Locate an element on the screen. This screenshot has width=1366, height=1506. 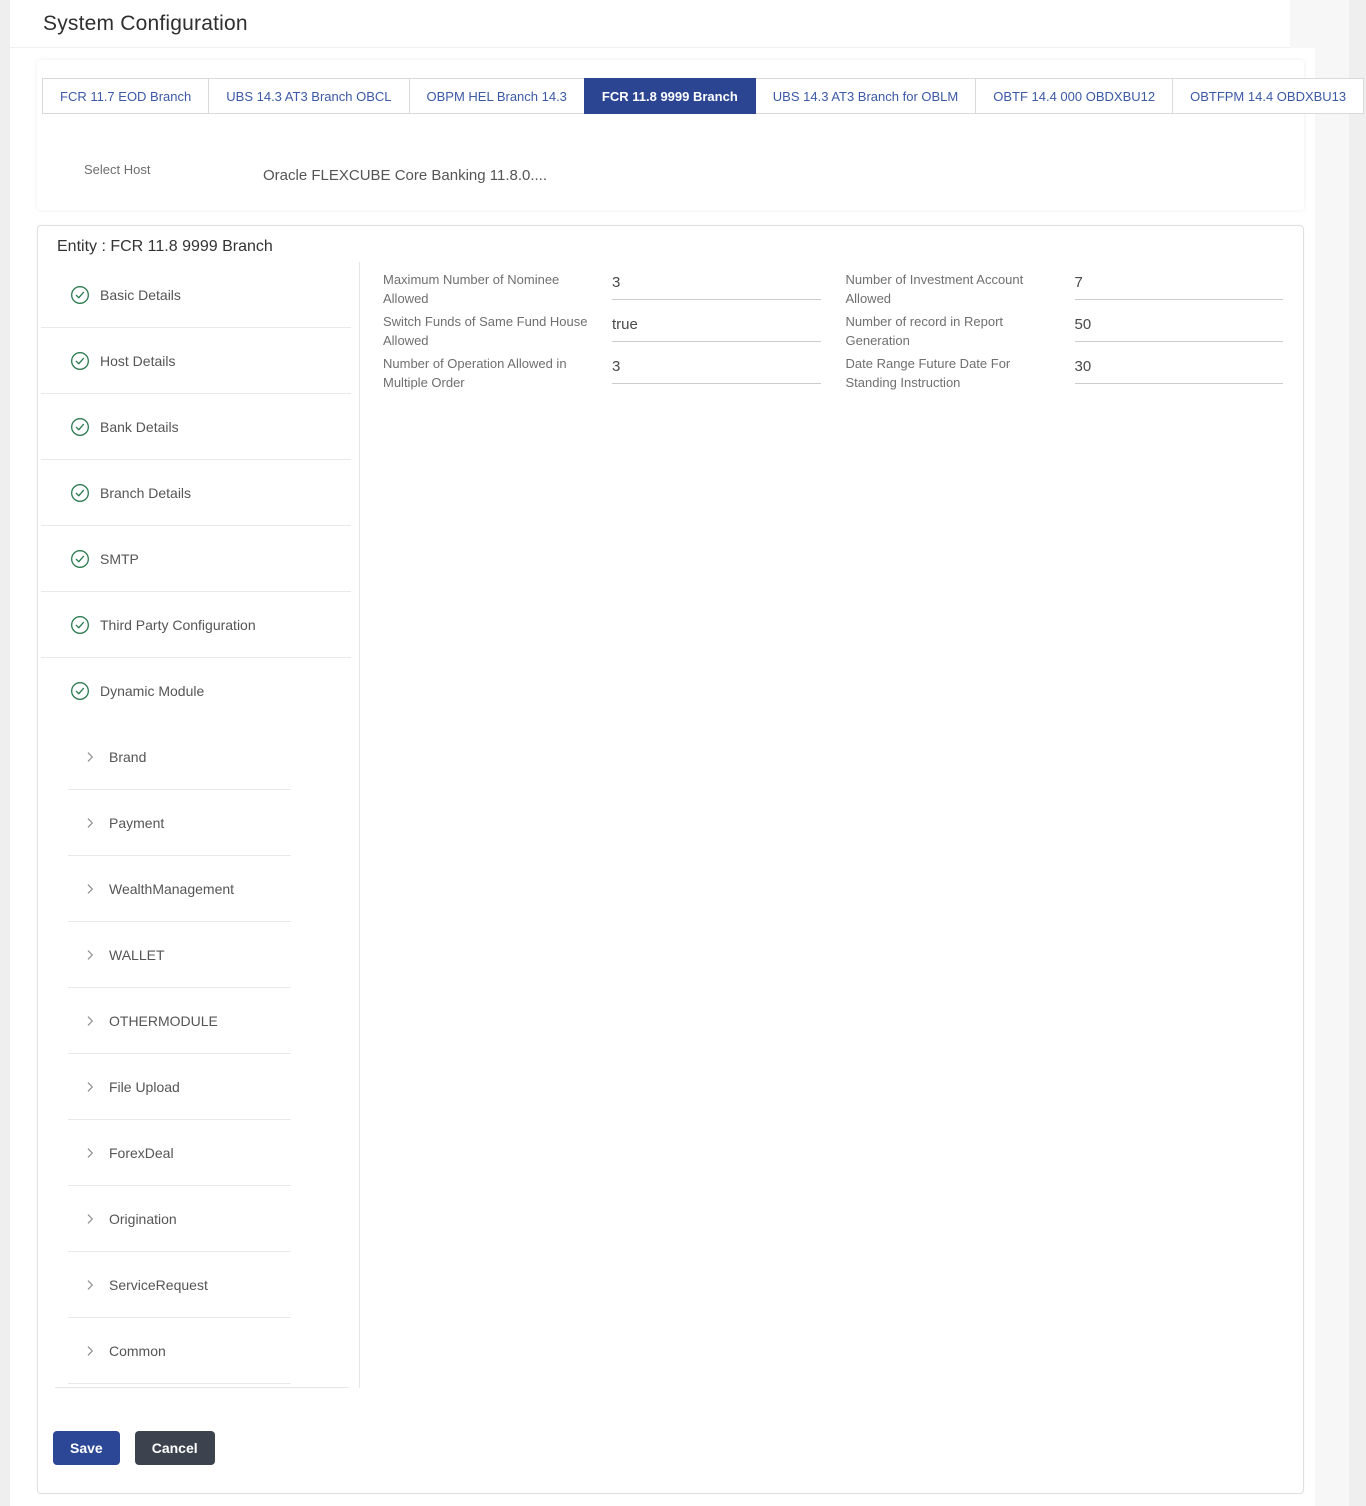
field-investment-account-allowed: Number of Investment Account Allowed 7 is located at coordinates (1064, 288).